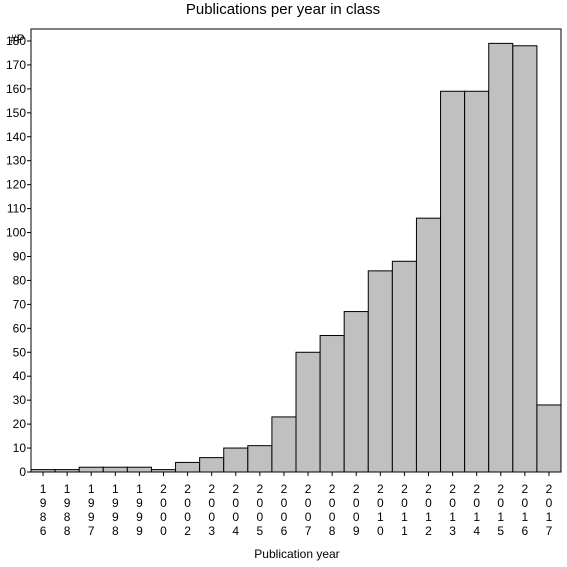 Image resolution: width=567 pixels, height=567 pixels. I want to click on y-tick-label: 120, so click(16, 185).